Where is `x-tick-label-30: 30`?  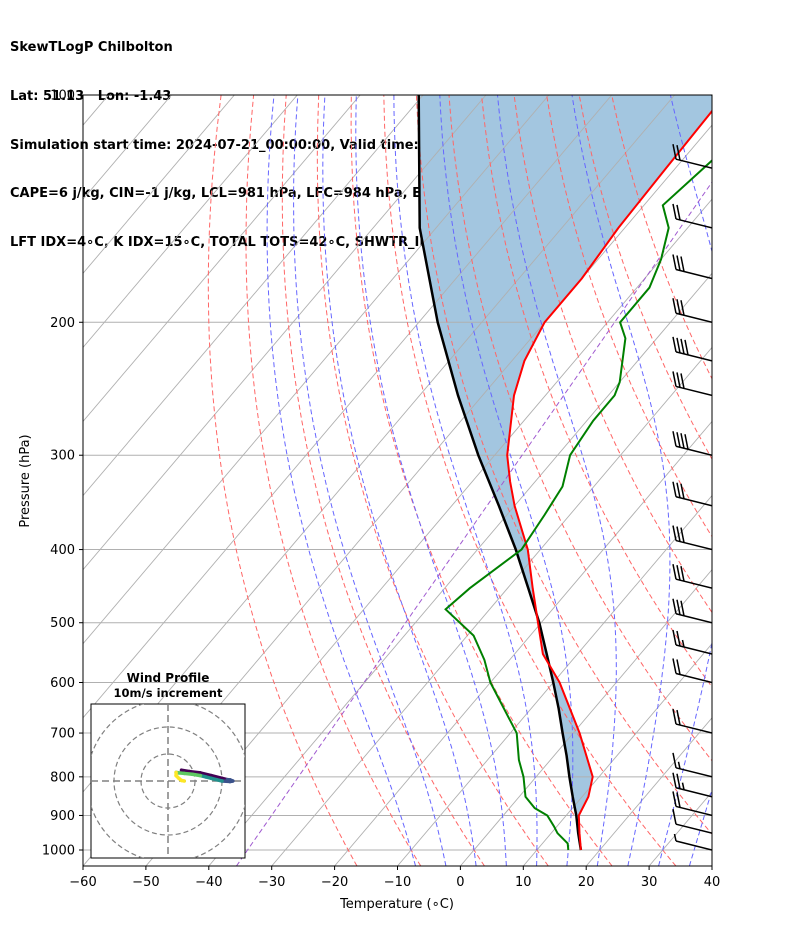 x-tick-label-30: 30 is located at coordinates (649, 882).